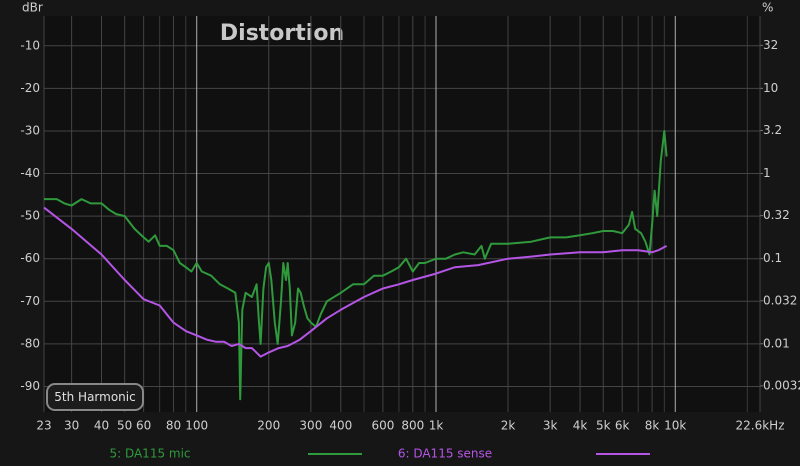  I want to click on y2-tick-label: 32, so click(770, 45).